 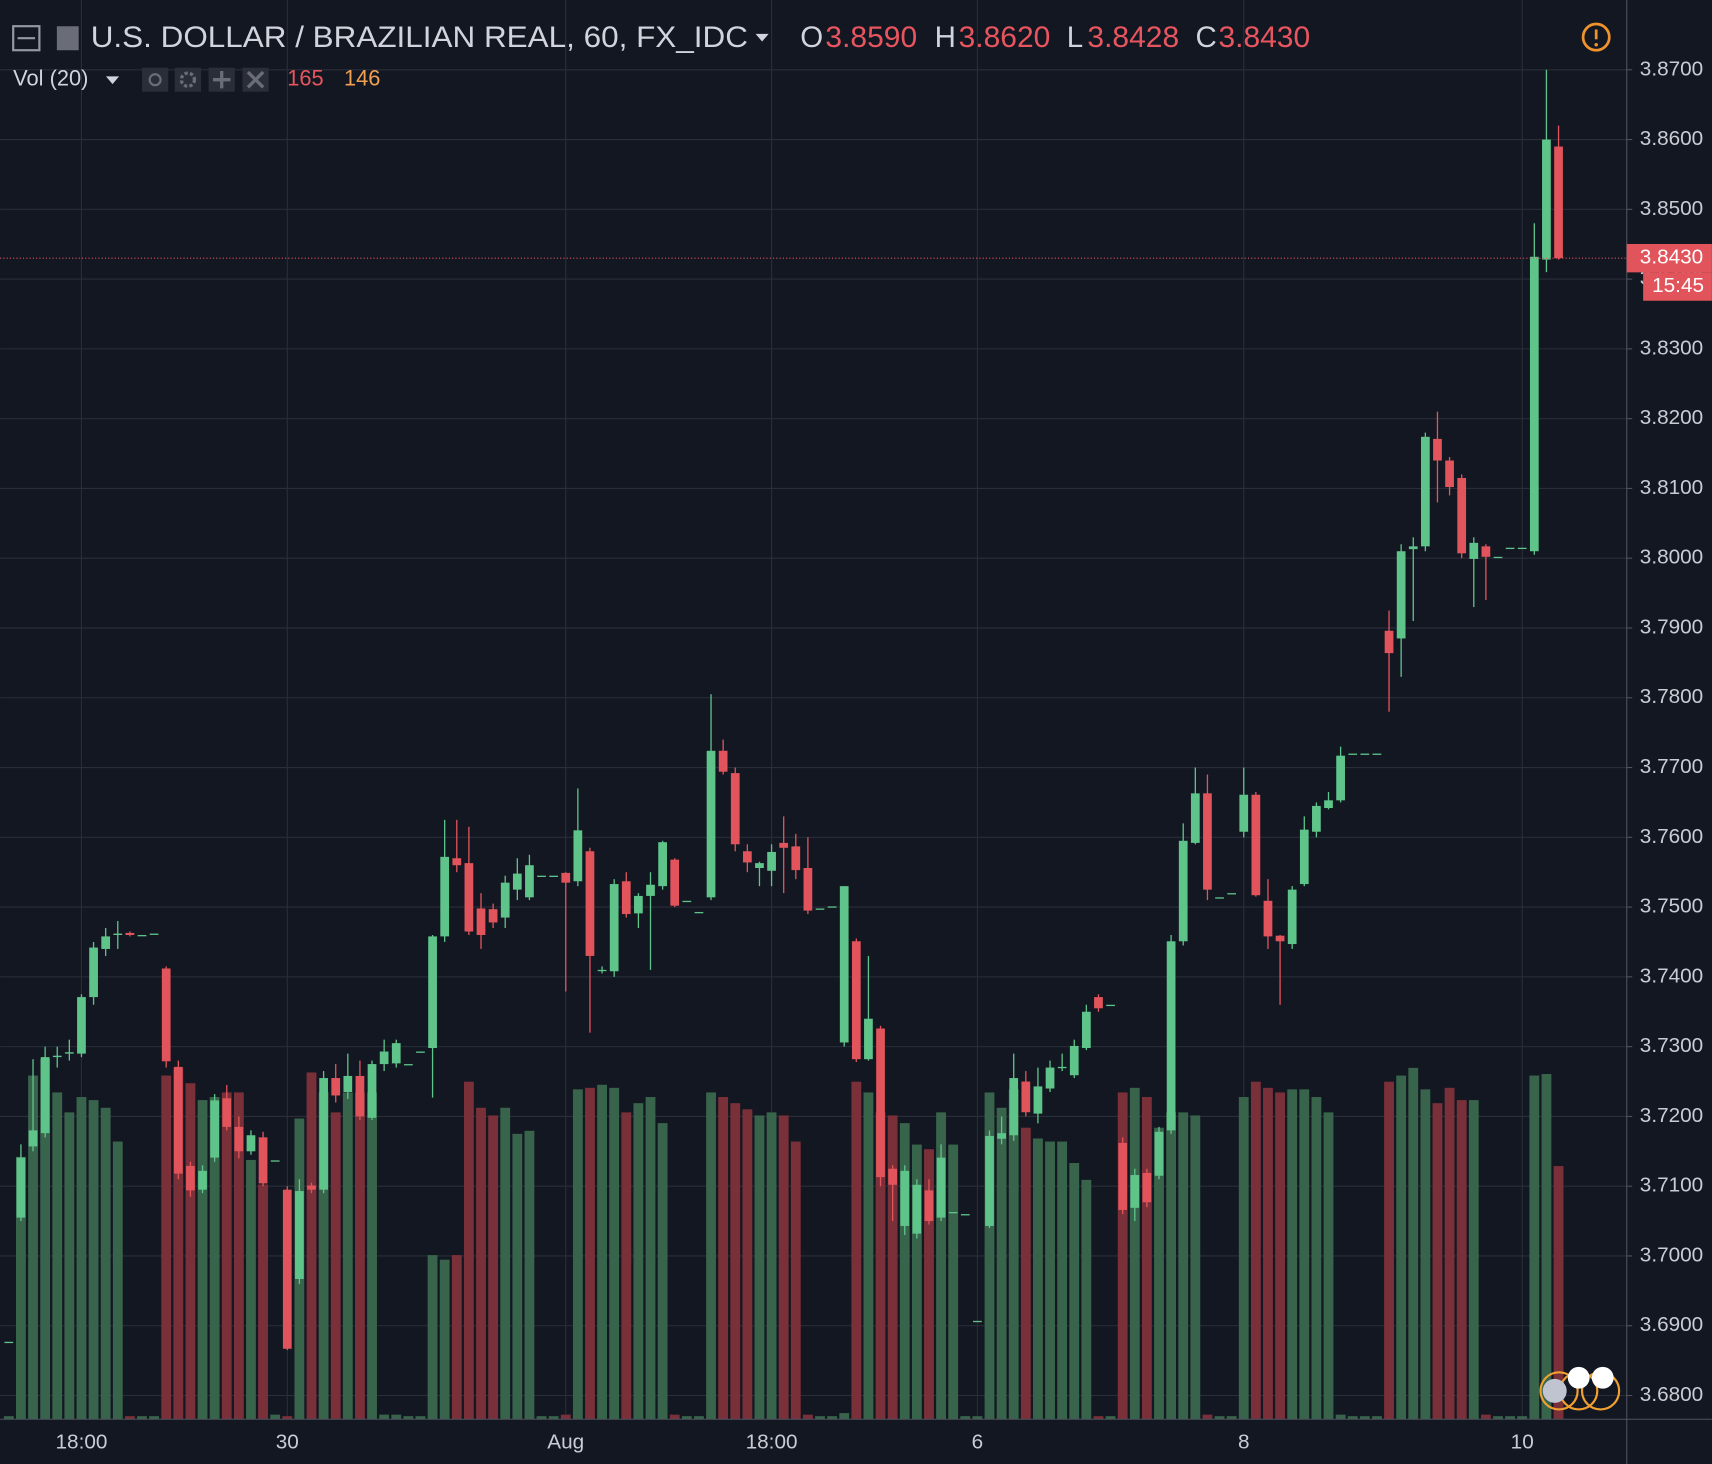 What do you see at coordinates (112, 80) in the screenshot?
I see `volume-dropdown` at bounding box center [112, 80].